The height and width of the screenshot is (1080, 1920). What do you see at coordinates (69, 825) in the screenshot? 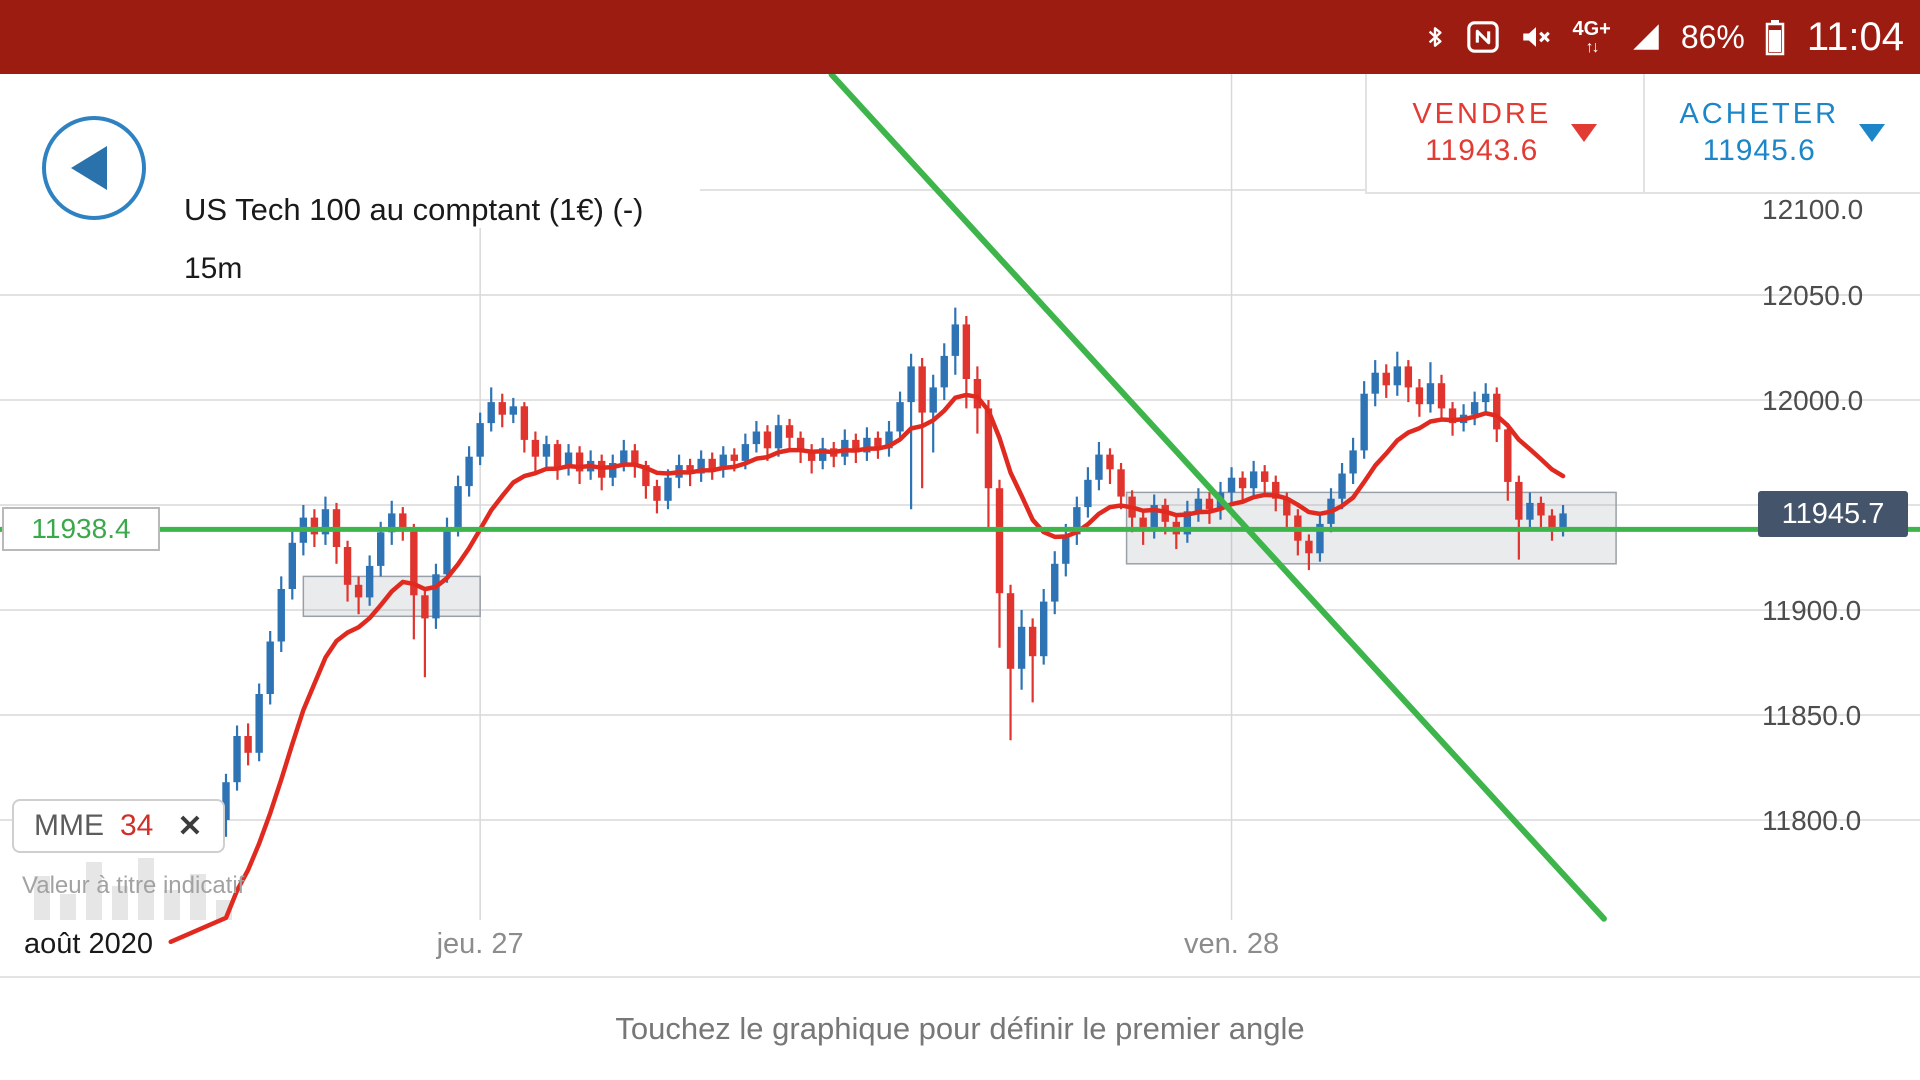
I see `indicator-name: MME` at bounding box center [69, 825].